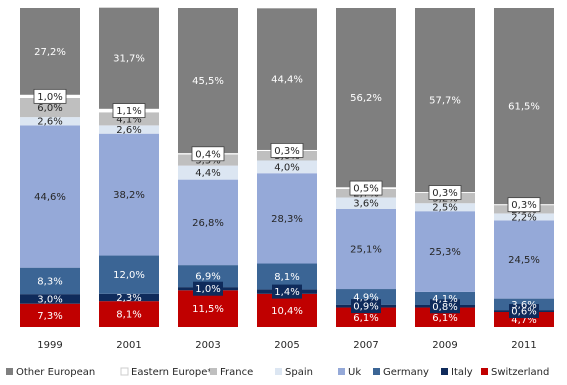 The height and width of the screenshot is (385, 567). What do you see at coordinates (171, 372) in the screenshot?
I see `legend-label: Eastern Europe*` at bounding box center [171, 372].